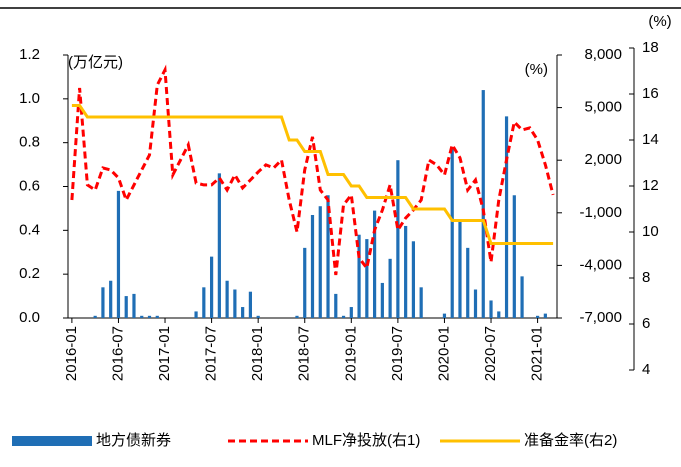 The image size is (681, 467). What do you see at coordinates (570, 440) in the screenshot?
I see `legend-label: 准备金率(右2)` at bounding box center [570, 440].